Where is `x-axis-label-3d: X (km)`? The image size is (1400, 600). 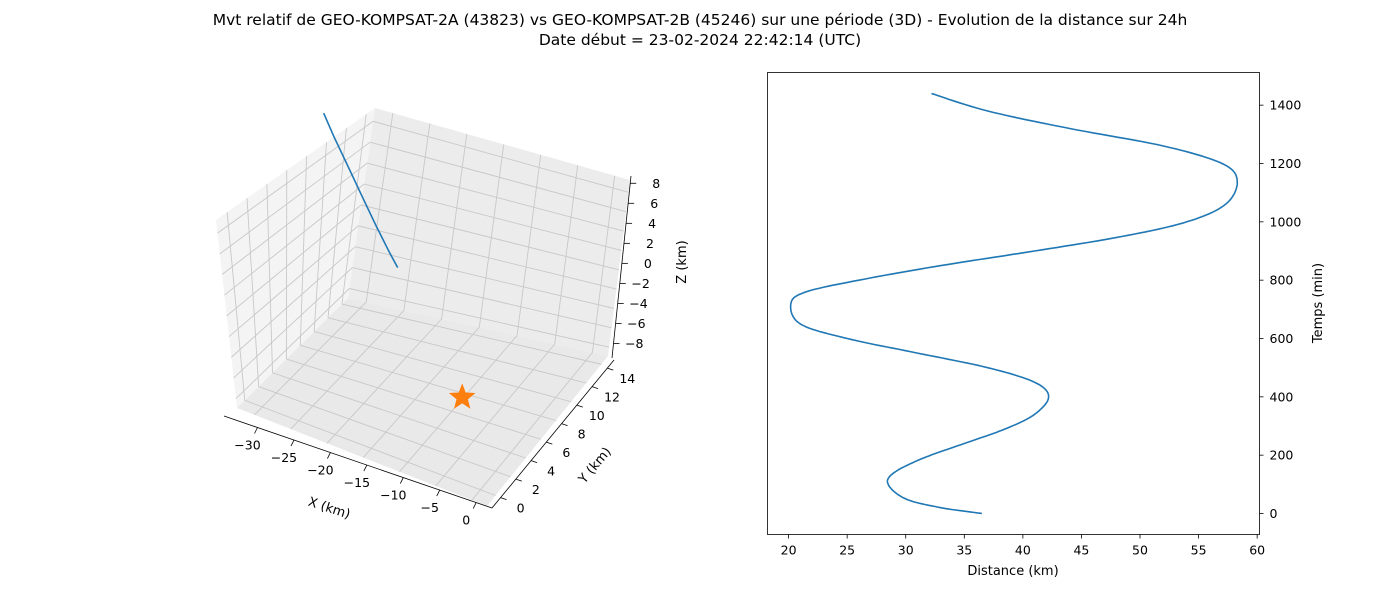 x-axis-label-3d: X (km) is located at coordinates (329, 509).